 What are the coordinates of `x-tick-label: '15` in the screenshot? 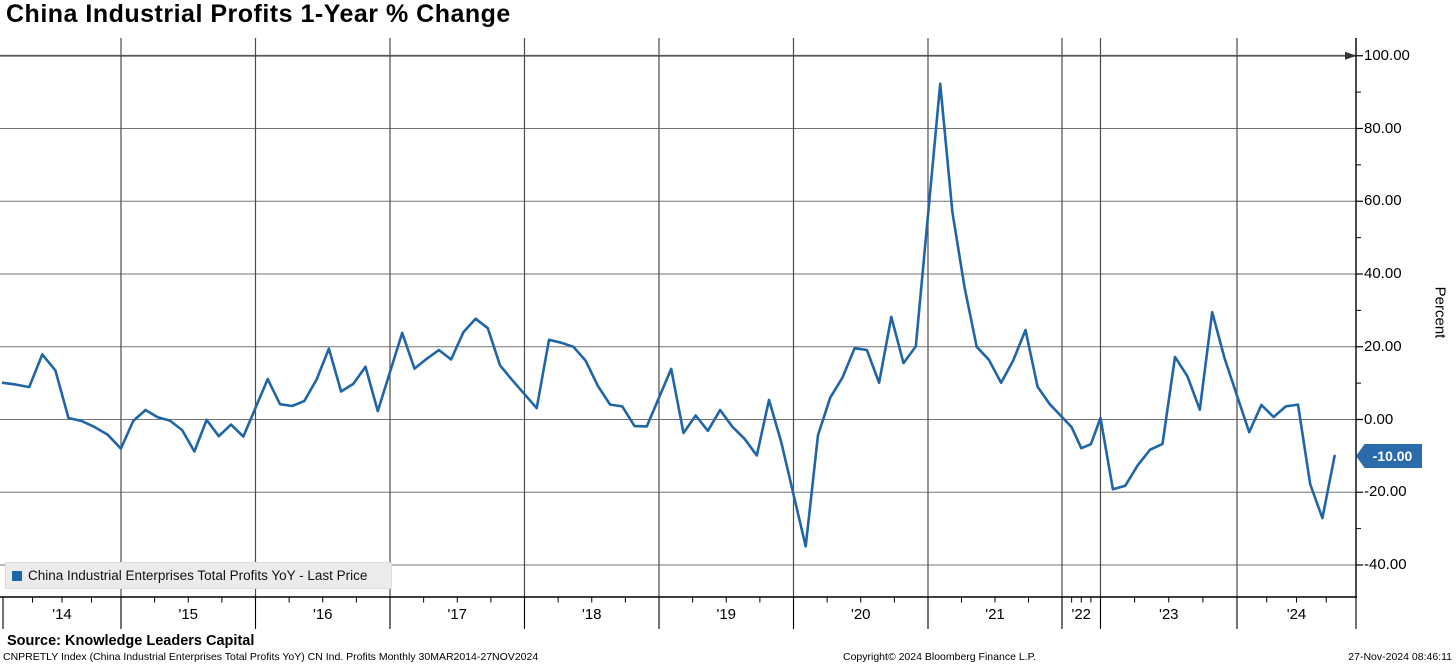 It's located at (188, 614).